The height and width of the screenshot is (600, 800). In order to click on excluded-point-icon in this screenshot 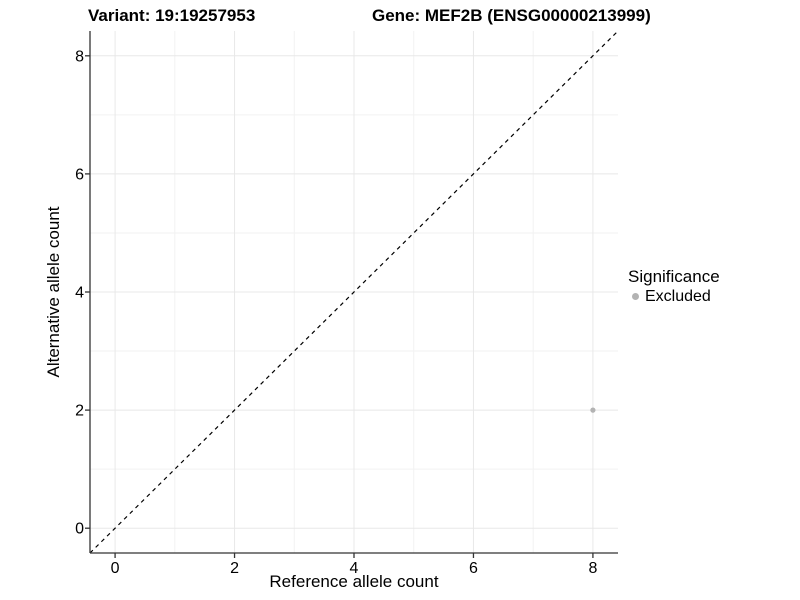, I will do `click(635, 296)`.